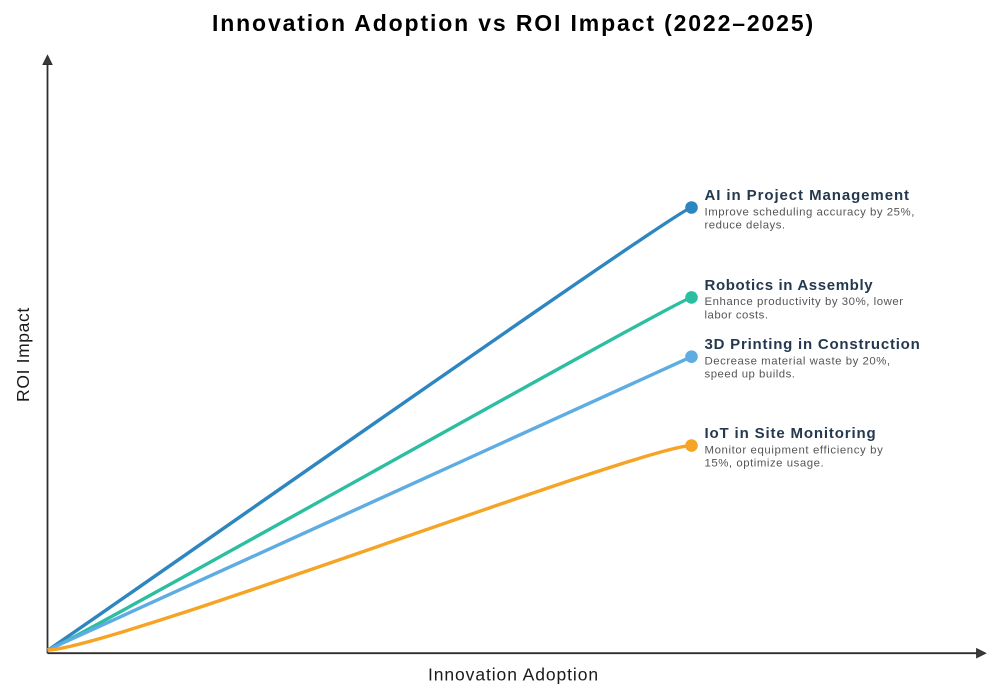  What do you see at coordinates (750, 375) in the screenshot?
I see `svg-text: speed up builds.` at bounding box center [750, 375].